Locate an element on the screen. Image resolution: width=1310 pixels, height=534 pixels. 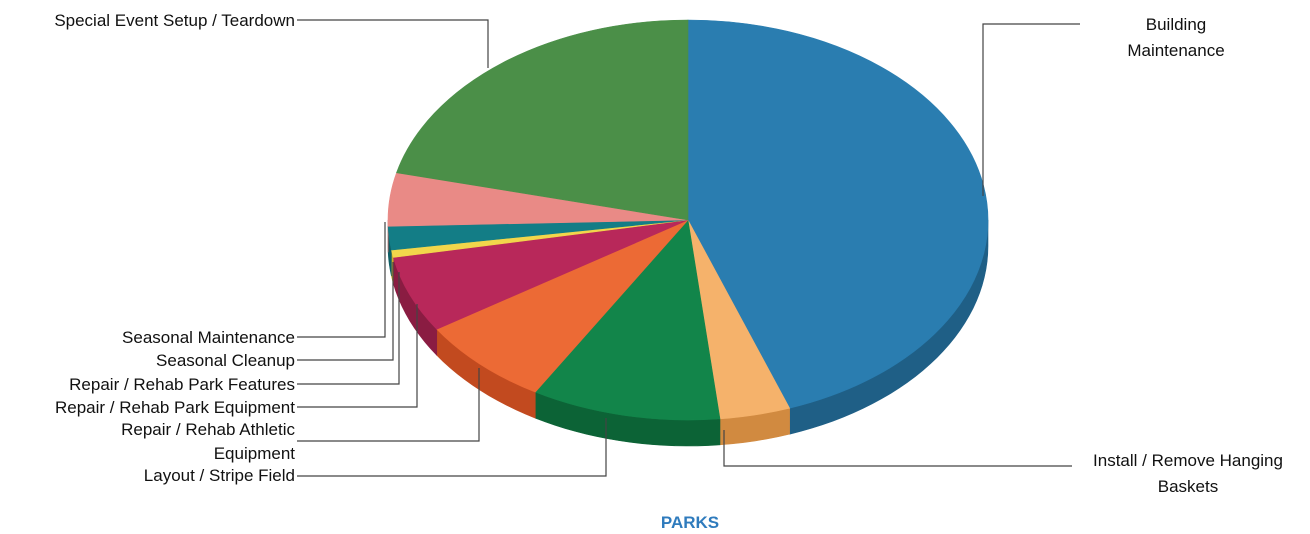
label-building-maintenance: Building Maintenance is located at coordinates (1175, 37).